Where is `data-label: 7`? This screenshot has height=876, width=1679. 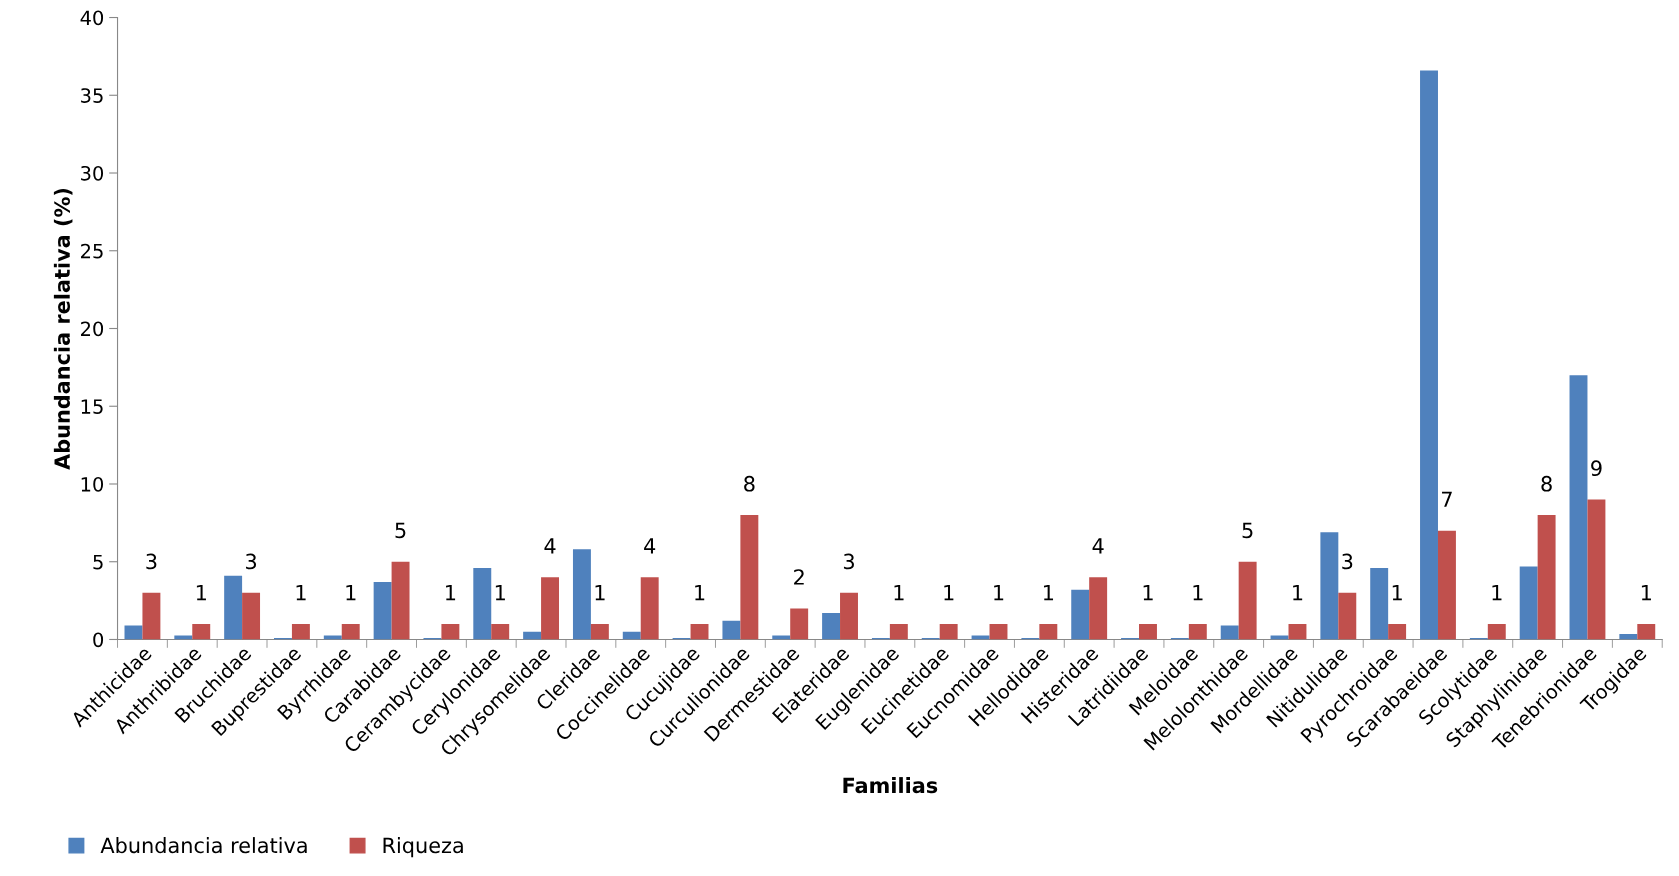
data-label: 7 is located at coordinates (1447, 499).